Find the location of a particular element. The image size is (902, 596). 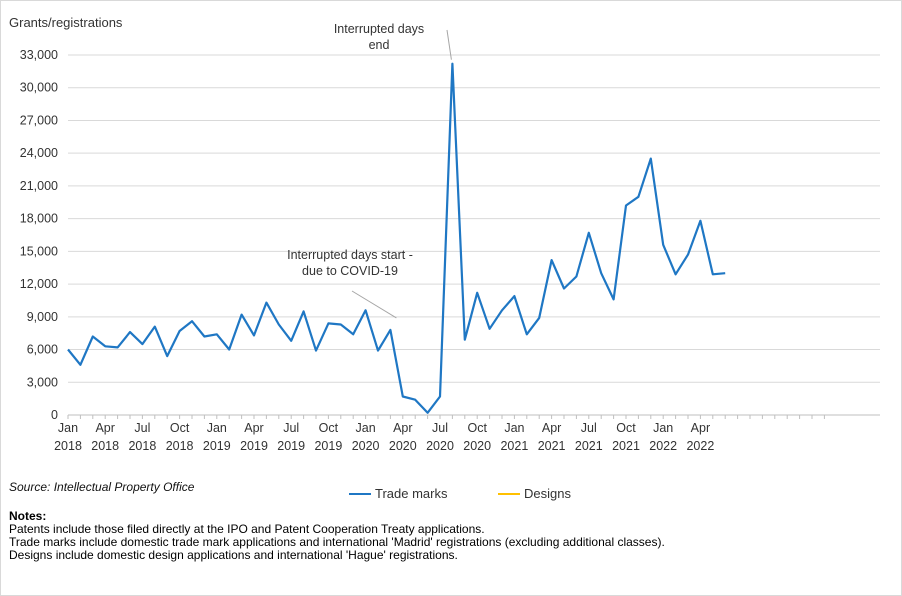

y-tick-label: 27,000 is located at coordinates (39, 120).